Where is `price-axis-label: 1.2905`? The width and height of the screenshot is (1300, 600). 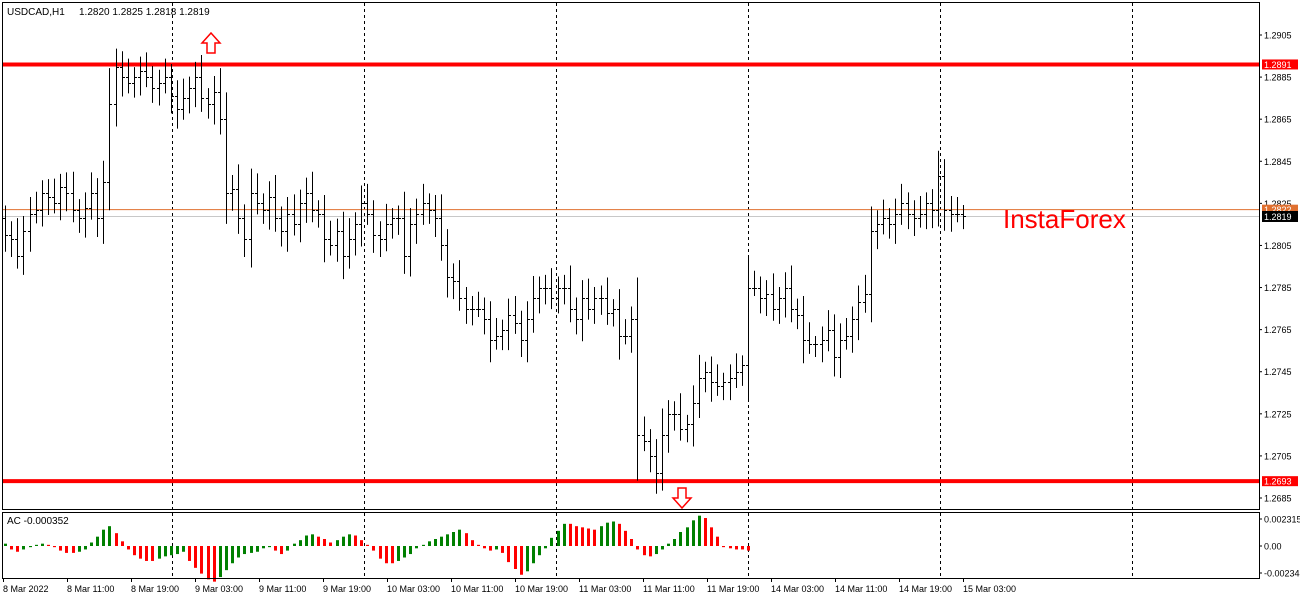
price-axis-label: 1.2905 is located at coordinates (1278, 36).